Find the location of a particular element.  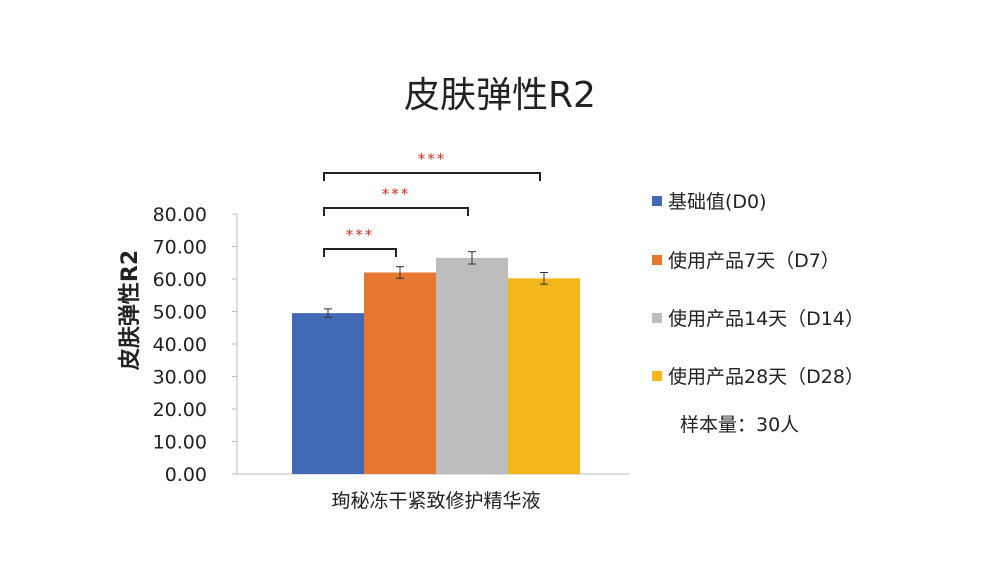

y-tick-label: 50.00 is located at coordinates (180, 313).